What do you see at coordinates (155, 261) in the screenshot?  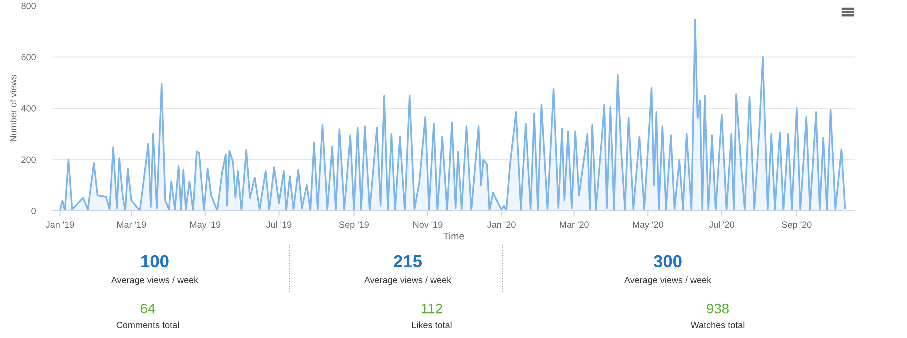 I see `text: 100` at bounding box center [155, 261].